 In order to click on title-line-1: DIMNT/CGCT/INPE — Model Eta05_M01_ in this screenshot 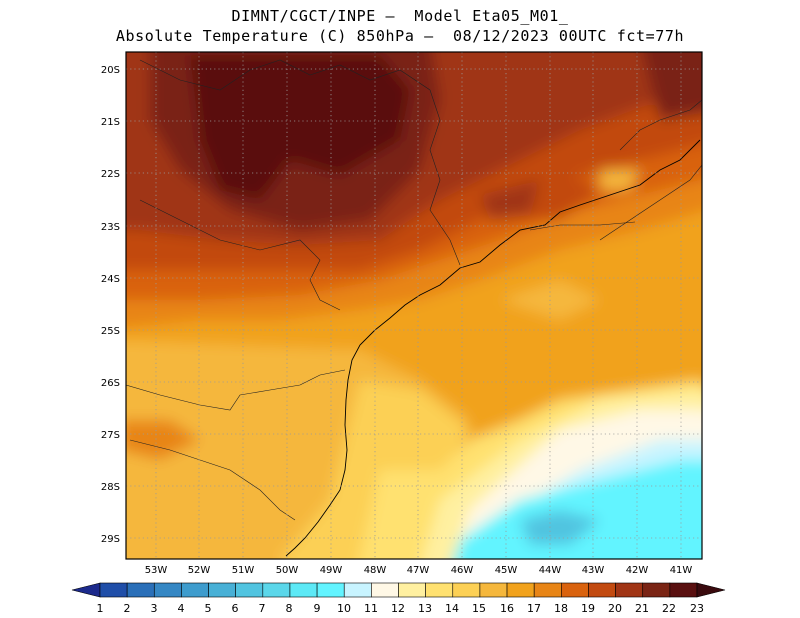, I will do `click(400, 16)`.